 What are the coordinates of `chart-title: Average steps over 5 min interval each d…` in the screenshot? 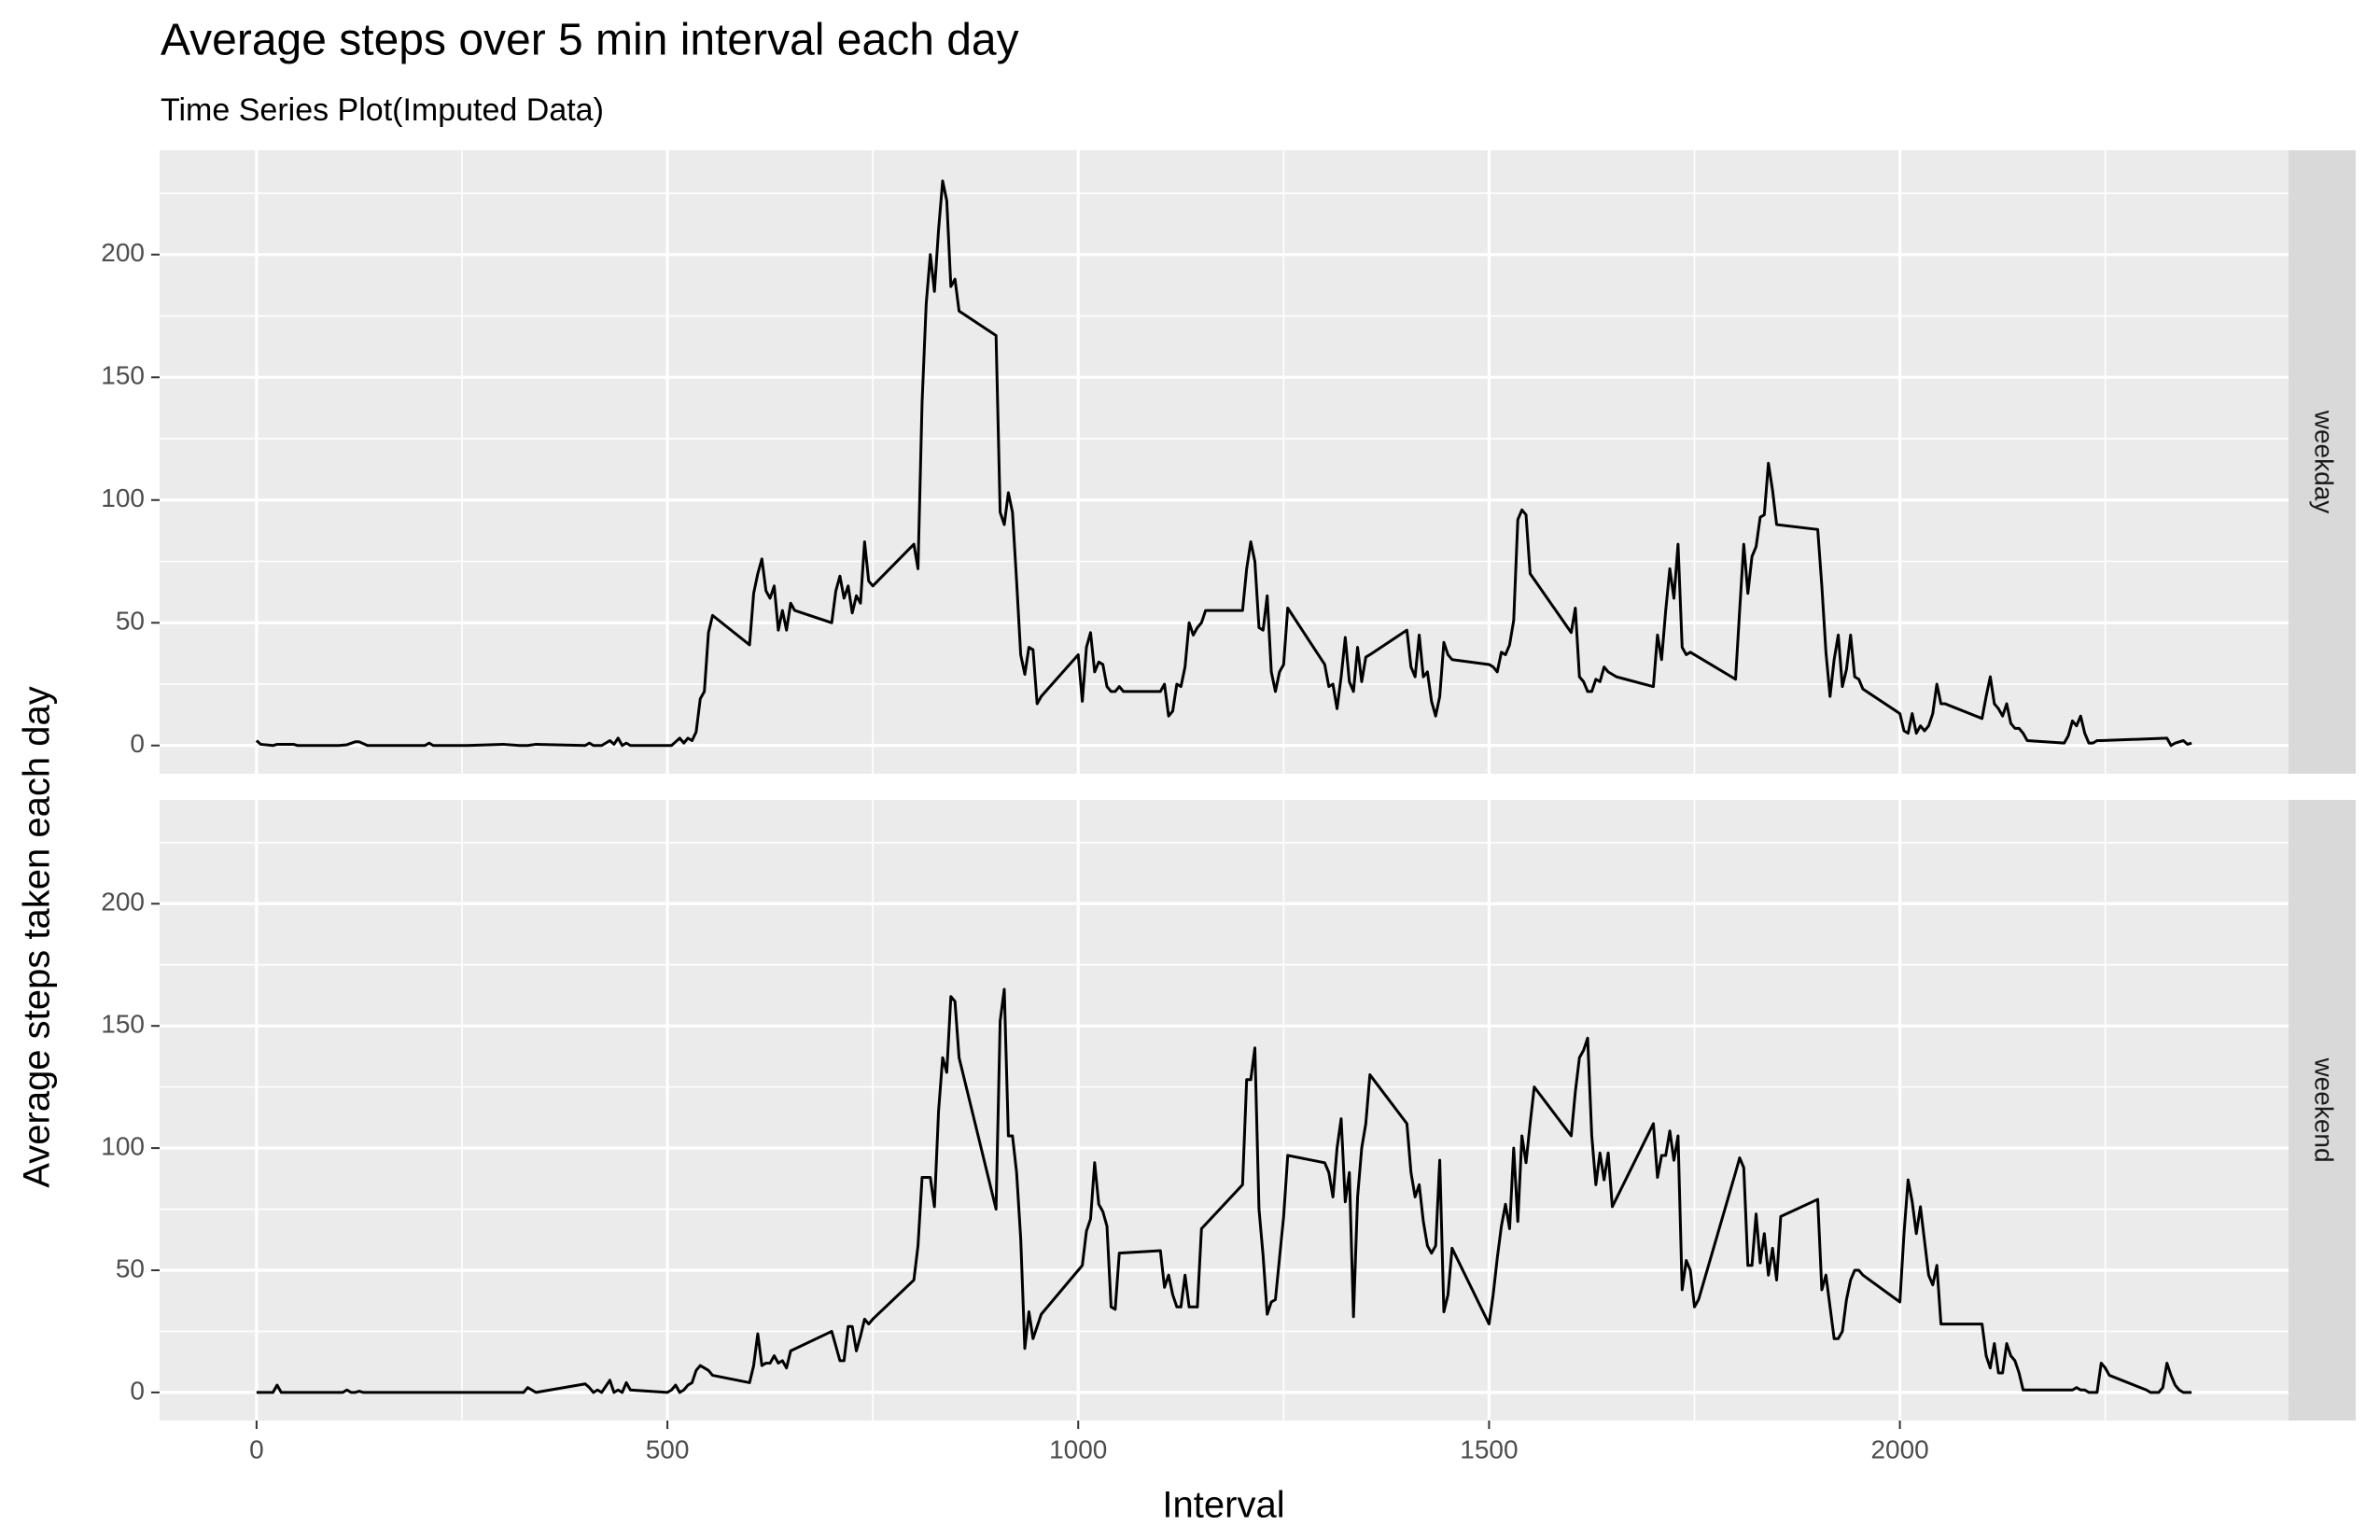 It's located at (590, 40).